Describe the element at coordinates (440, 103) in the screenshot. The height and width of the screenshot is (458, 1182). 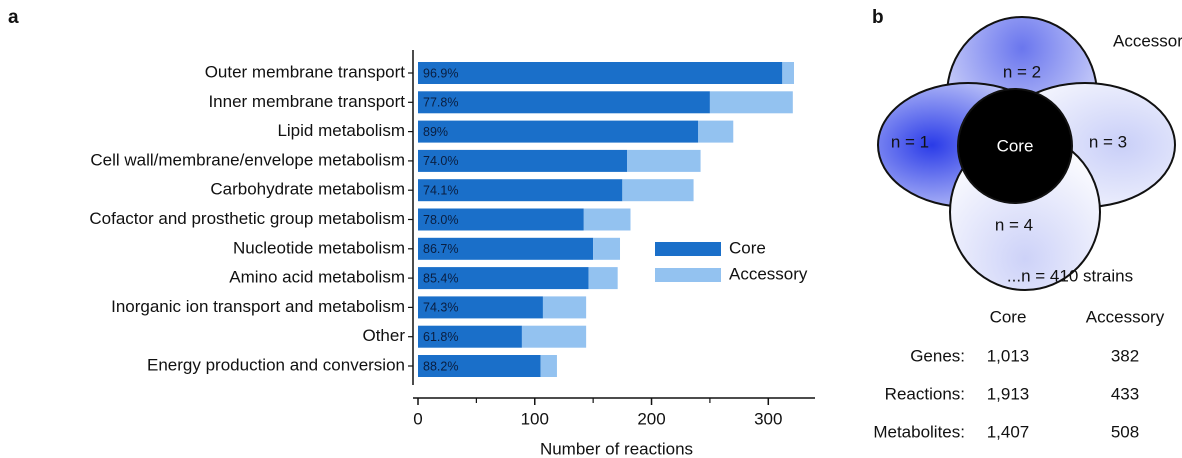
I see `bar-label: 77.8%` at that location.